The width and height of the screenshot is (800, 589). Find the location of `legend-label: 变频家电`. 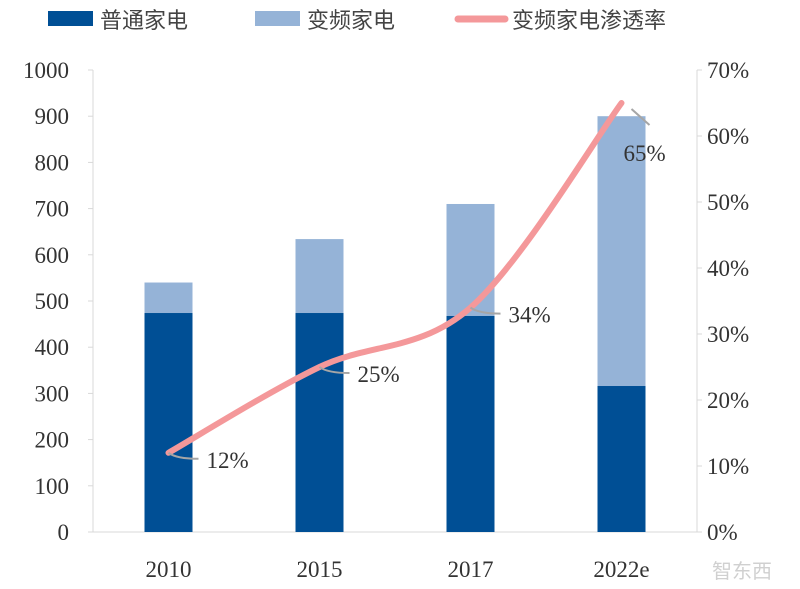

legend-label: 变频家电 is located at coordinates (351, 21).